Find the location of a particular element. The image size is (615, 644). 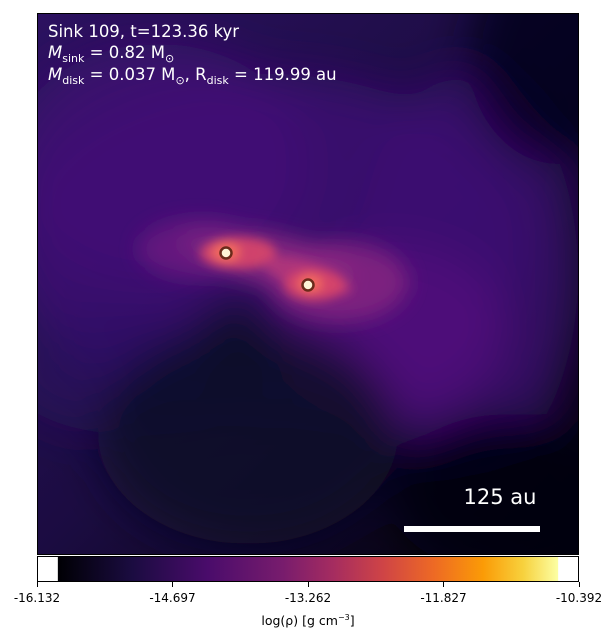

colorbar-tick-label: -11.827 is located at coordinates (443, 598).